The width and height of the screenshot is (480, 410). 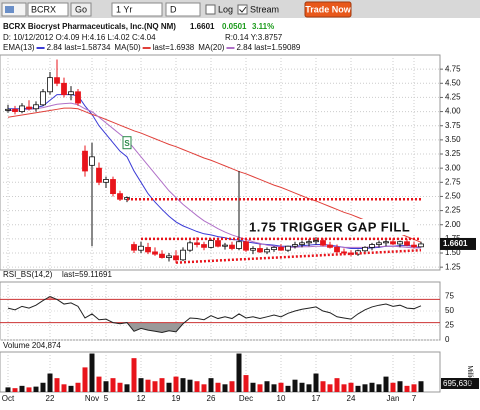 I want to click on interval-label: D, so click(x=173, y=9).